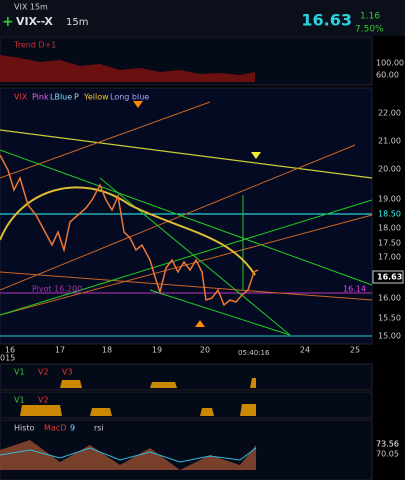 The width and height of the screenshot is (405, 480). I want to click on price-tick-label: 15.50, so click(389, 318).